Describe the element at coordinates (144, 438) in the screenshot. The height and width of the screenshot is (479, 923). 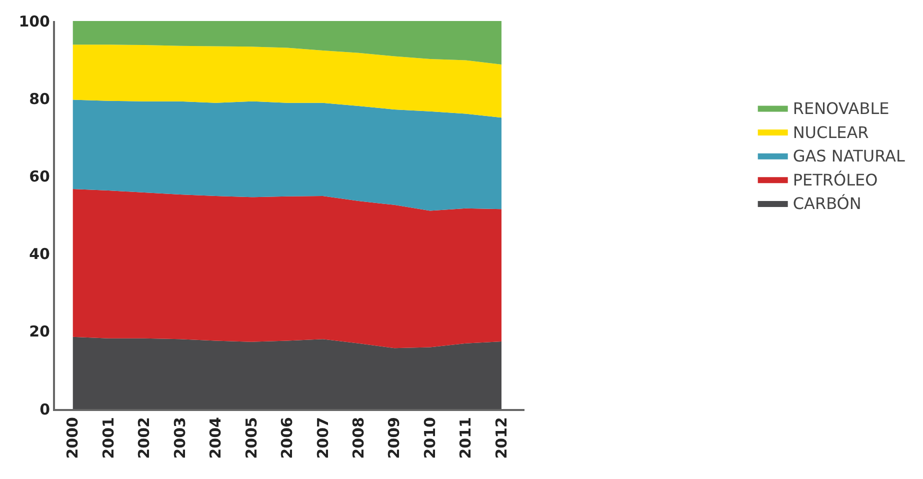
I see `x-tick-label: 2002` at that location.